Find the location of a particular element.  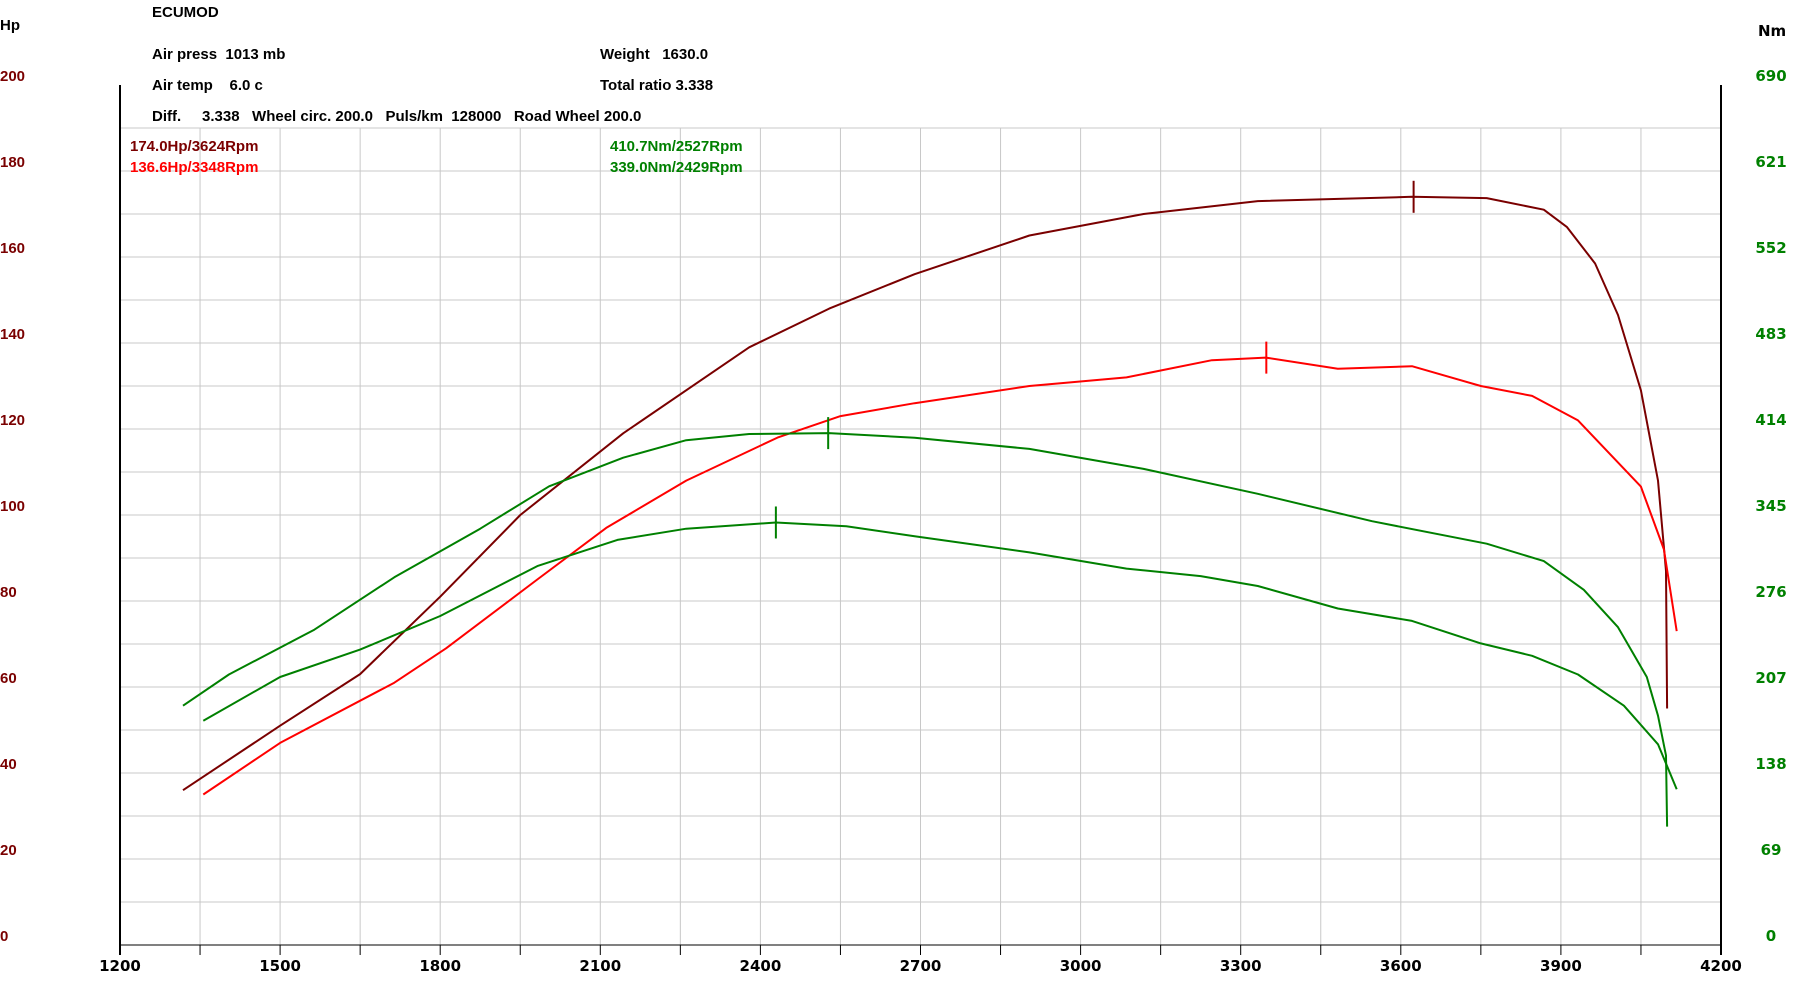

x-tick-label: 1800 is located at coordinates (440, 966).